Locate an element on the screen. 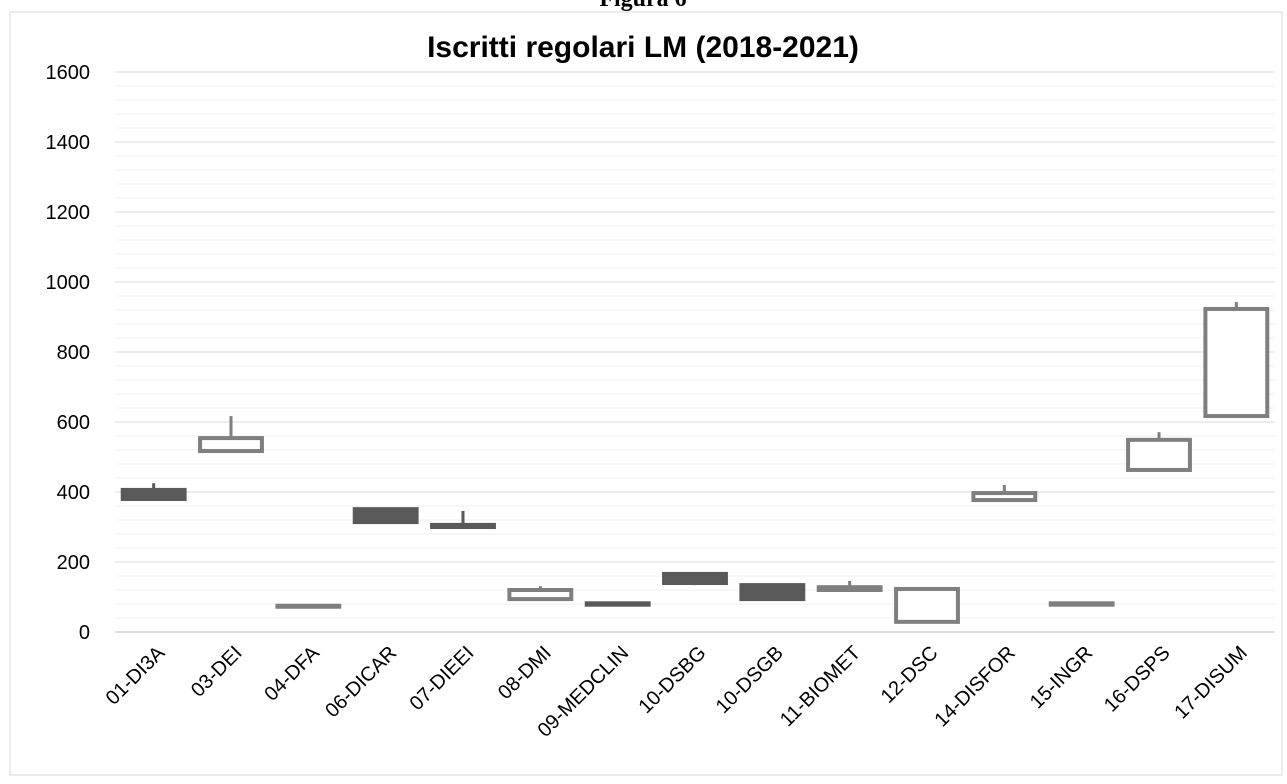  y-tick-label: 400 is located at coordinates (73, 493).